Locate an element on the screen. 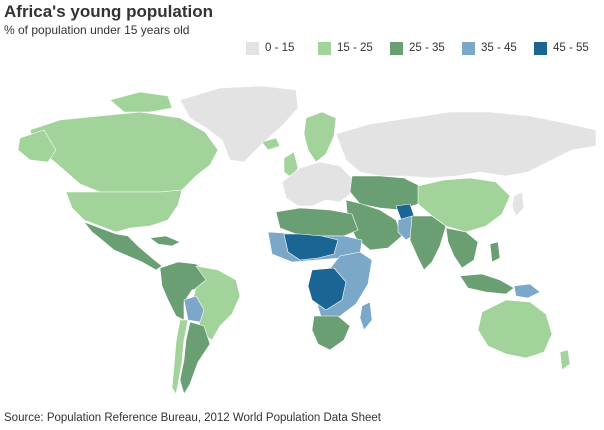  region-andes is located at coordinates (185, 291).